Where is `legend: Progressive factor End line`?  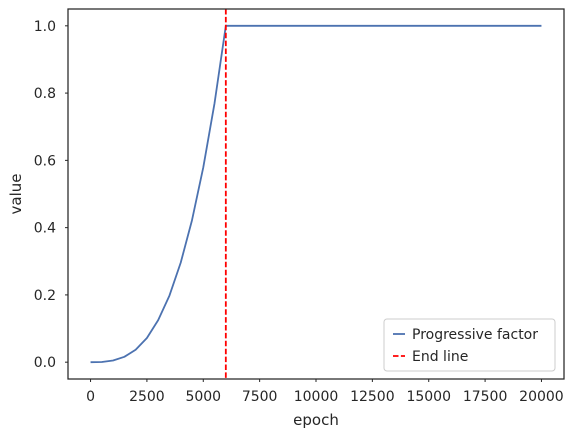 legend: Progressive factor End line is located at coordinates (469, 345).